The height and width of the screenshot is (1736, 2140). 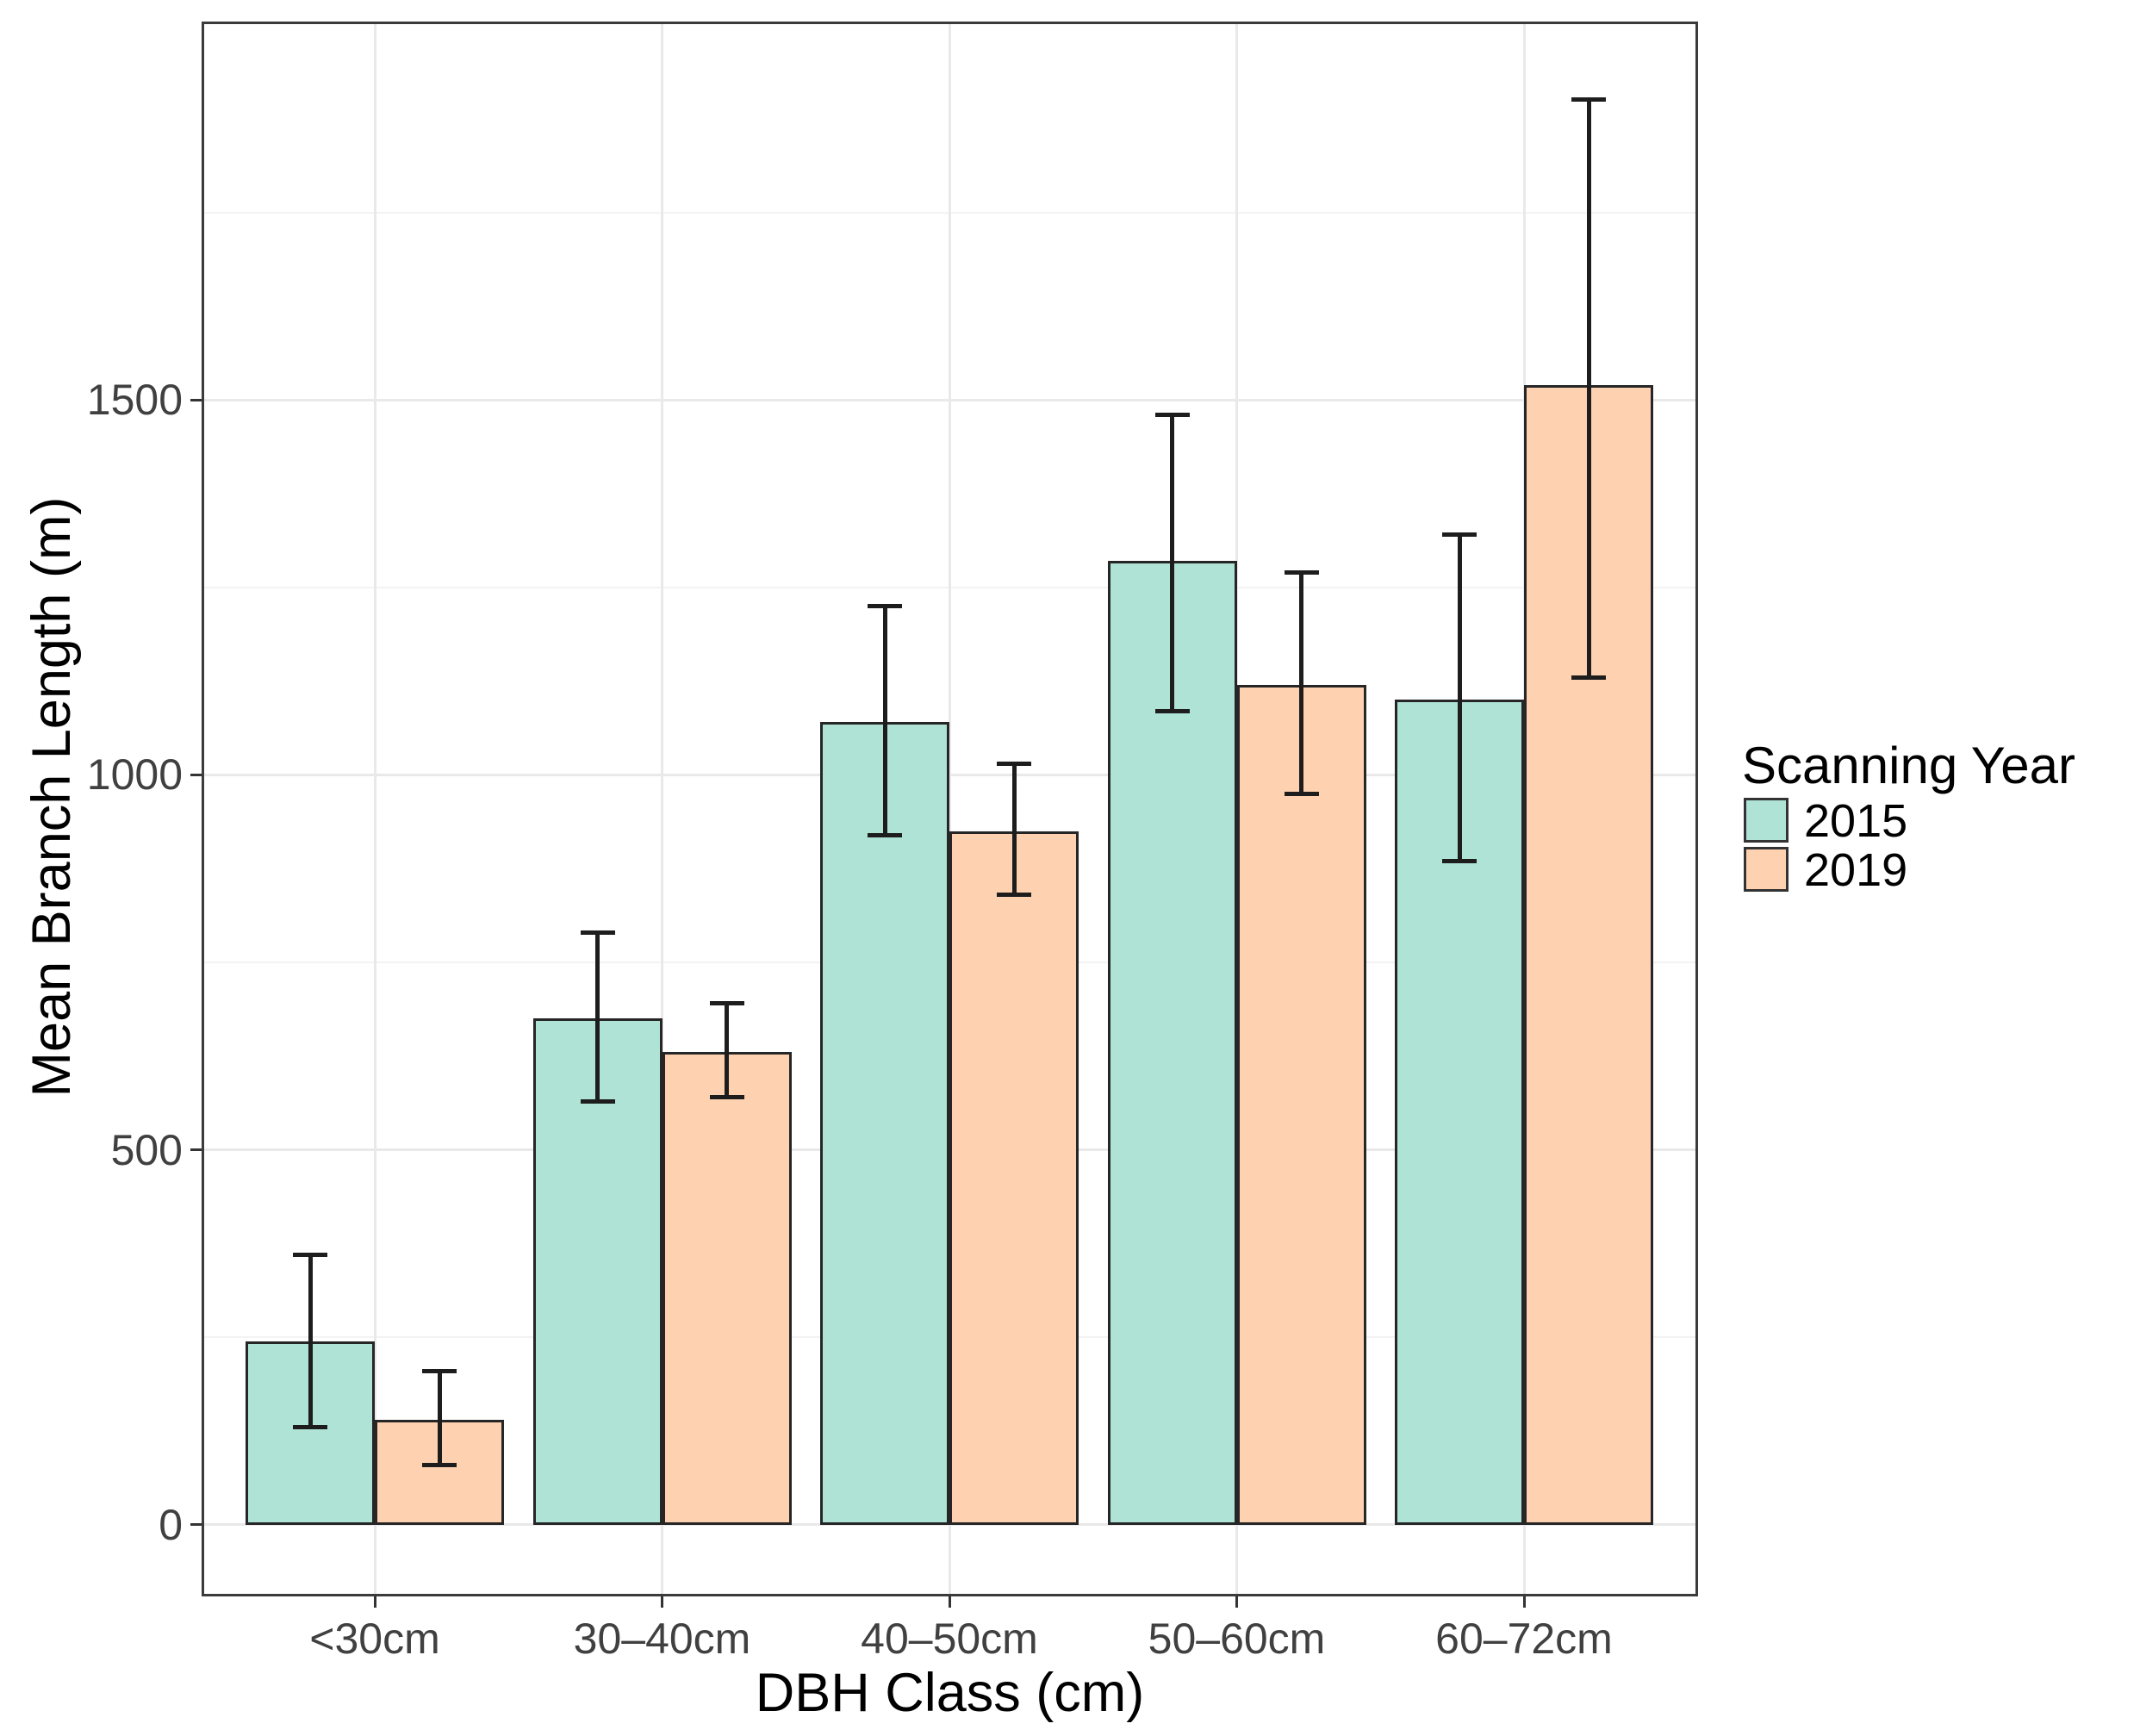 What do you see at coordinates (950, 1693) in the screenshot?
I see `x-axis-title: DBH Class (cm)` at bounding box center [950, 1693].